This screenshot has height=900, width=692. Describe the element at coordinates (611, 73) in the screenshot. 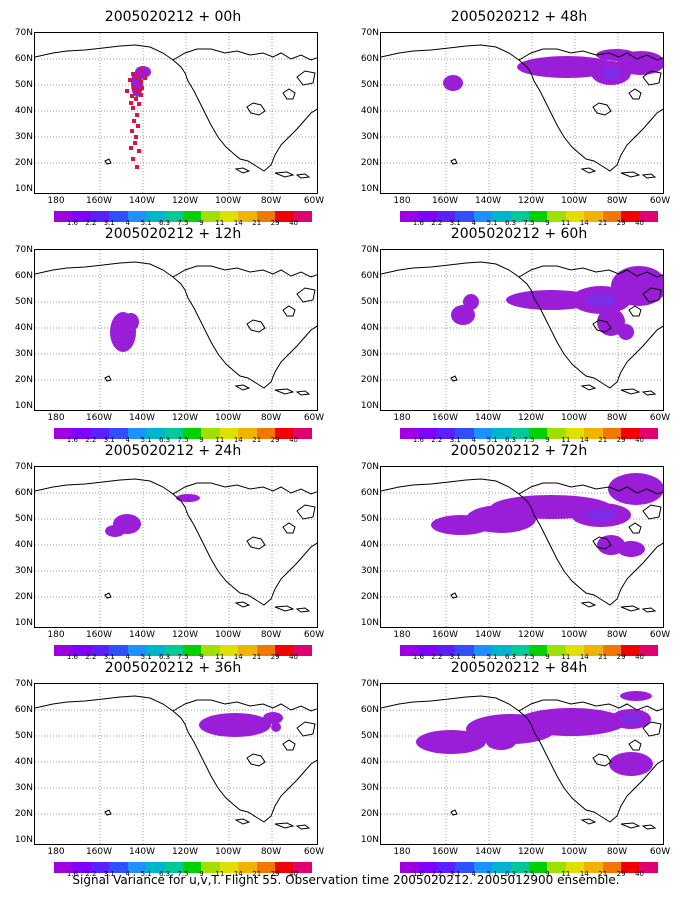

I see `signal-core` at that location.